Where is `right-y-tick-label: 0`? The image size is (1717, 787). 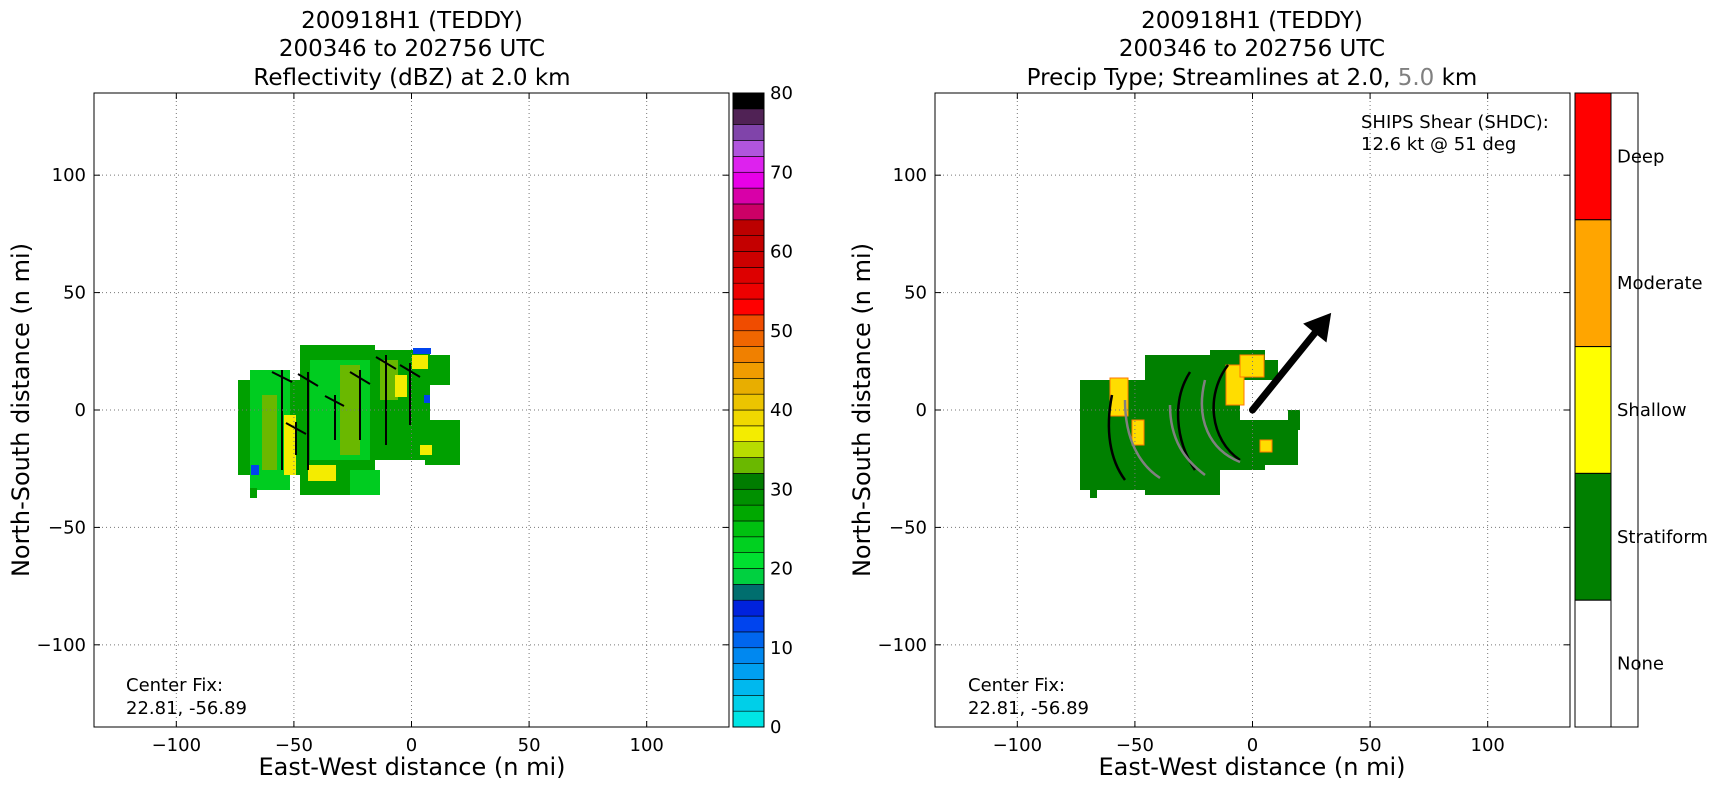
right-y-tick-label: 0 is located at coordinates (921, 410).